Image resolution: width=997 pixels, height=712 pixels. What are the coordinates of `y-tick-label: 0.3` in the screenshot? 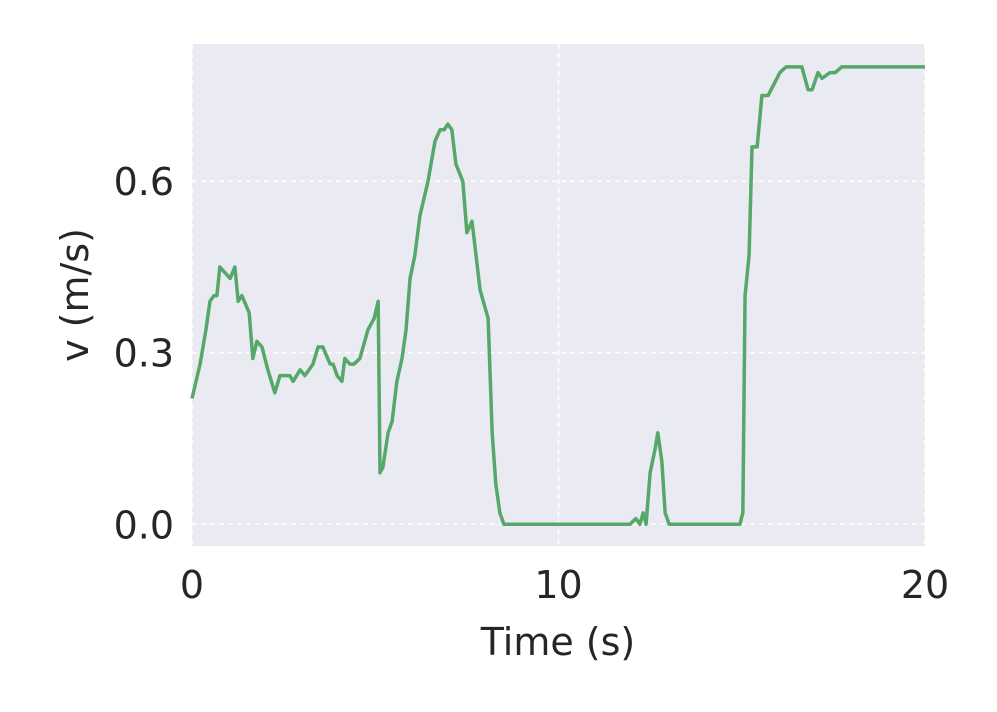 It's located at (144, 354).